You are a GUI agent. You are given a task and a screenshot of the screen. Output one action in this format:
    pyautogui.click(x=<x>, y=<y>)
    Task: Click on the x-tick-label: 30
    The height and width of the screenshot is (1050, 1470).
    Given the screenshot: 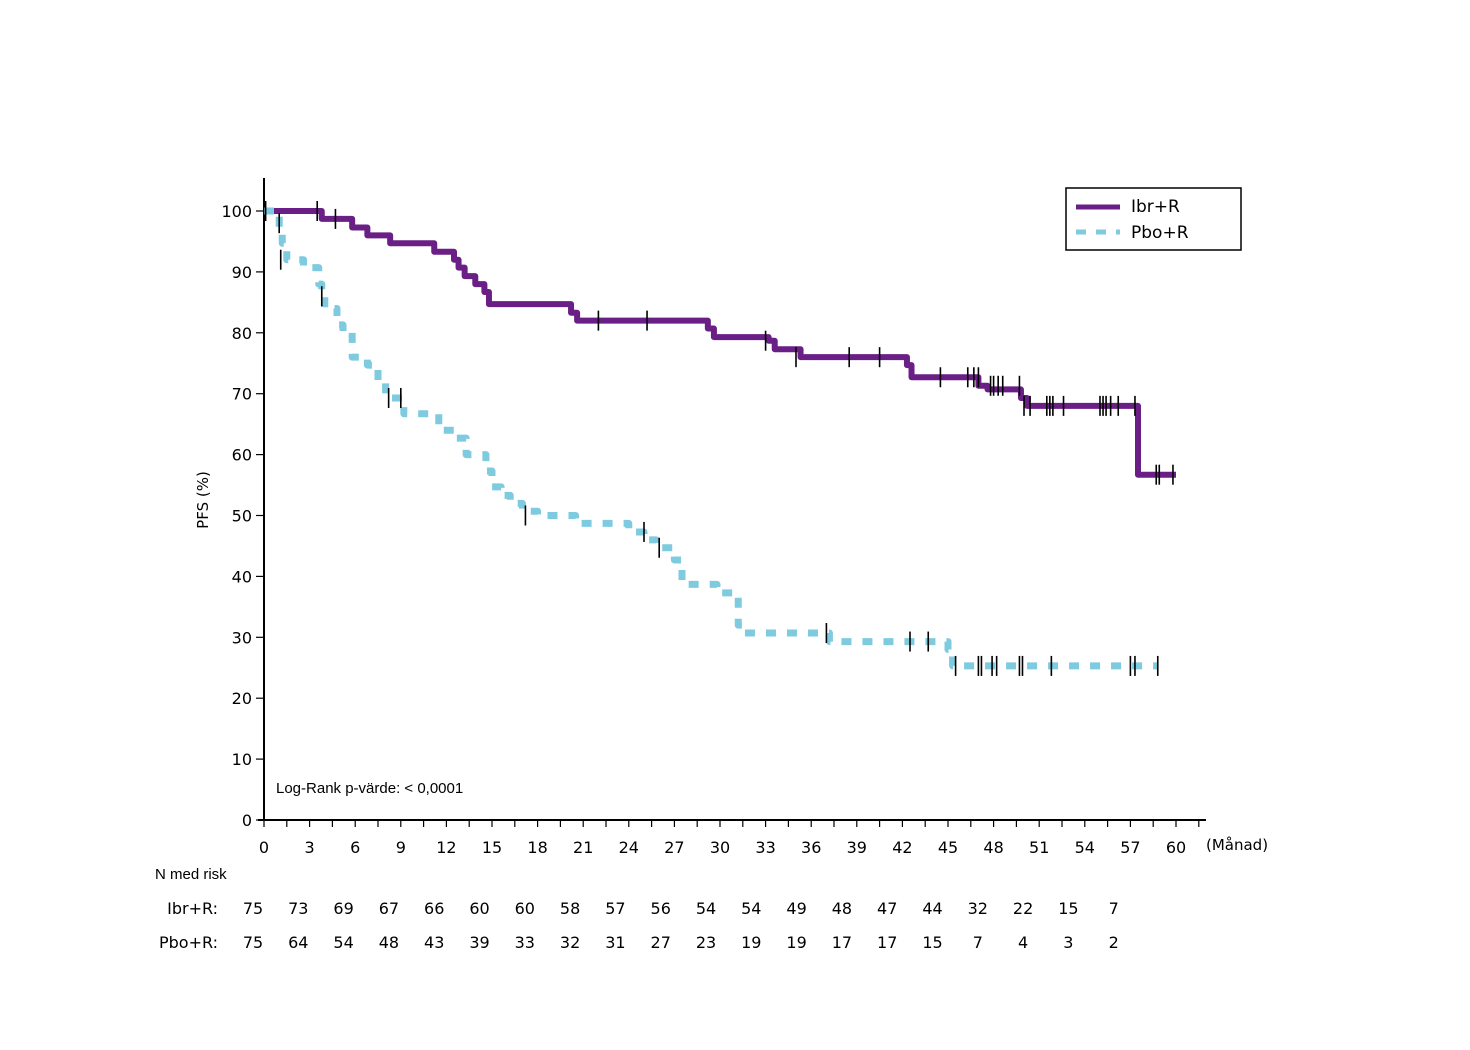 What is the action you would take?
    pyautogui.click(x=720, y=847)
    